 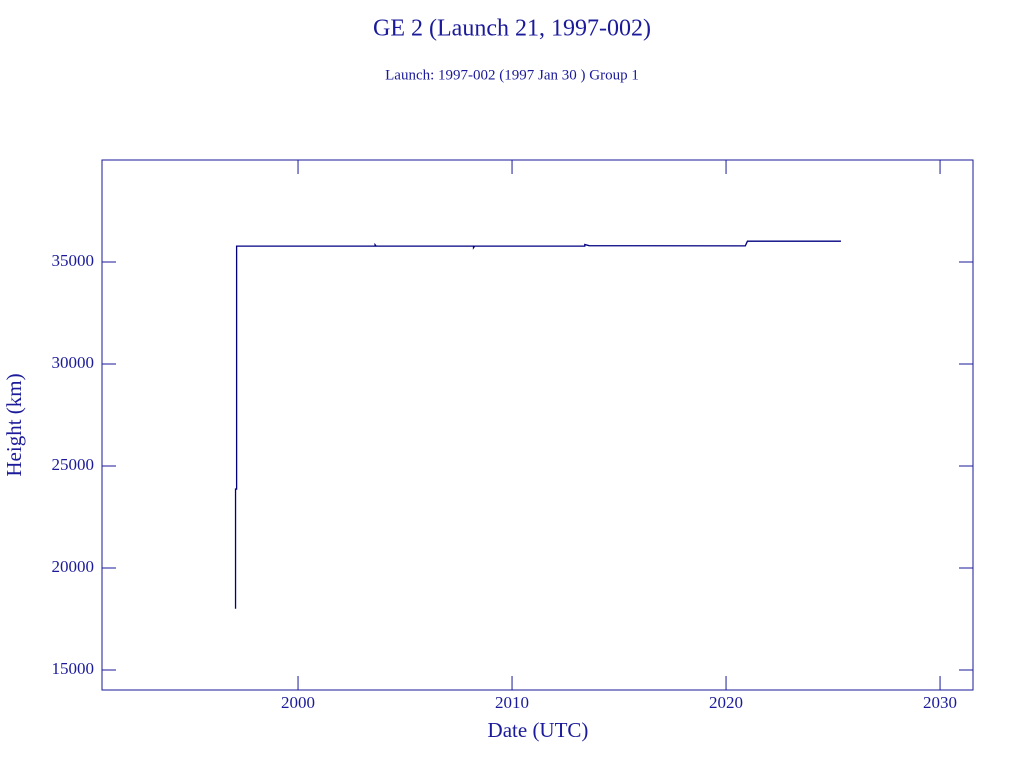 I want to click on y-tick-label: 15000, so click(x=73, y=668).